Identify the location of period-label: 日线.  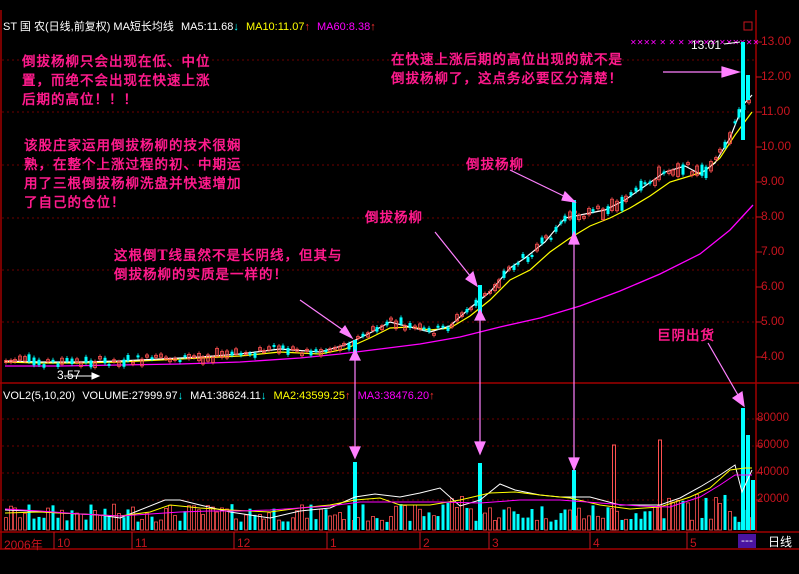
(779, 542).